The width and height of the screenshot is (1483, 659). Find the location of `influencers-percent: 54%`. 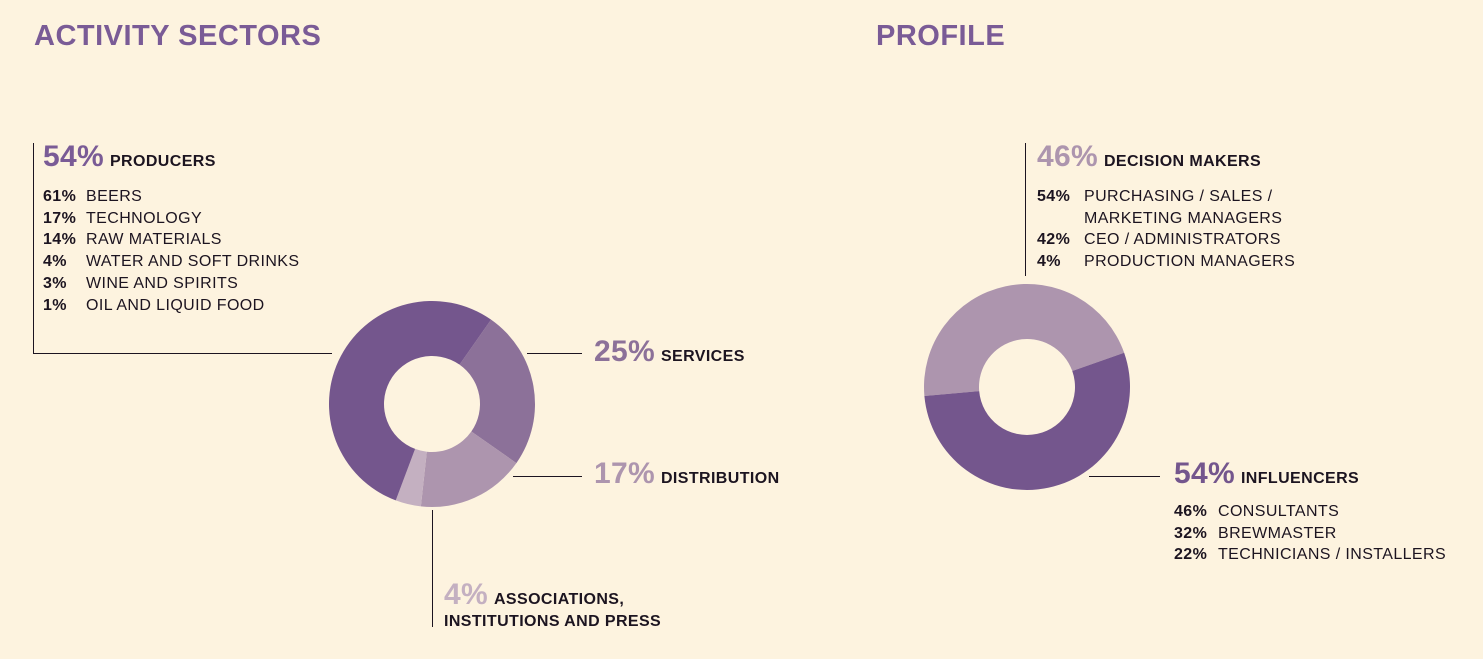

influencers-percent: 54% is located at coordinates (1204, 473).